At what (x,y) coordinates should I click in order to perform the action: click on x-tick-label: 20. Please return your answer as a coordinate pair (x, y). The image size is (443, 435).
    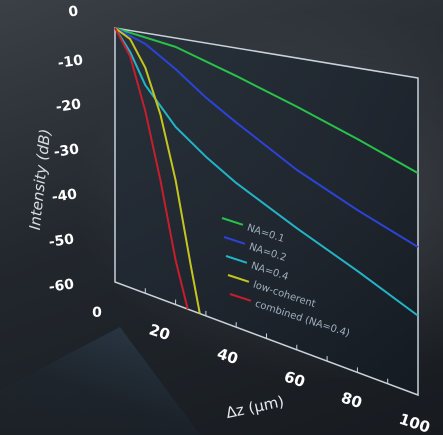
    Looking at the image, I should click on (159, 332).